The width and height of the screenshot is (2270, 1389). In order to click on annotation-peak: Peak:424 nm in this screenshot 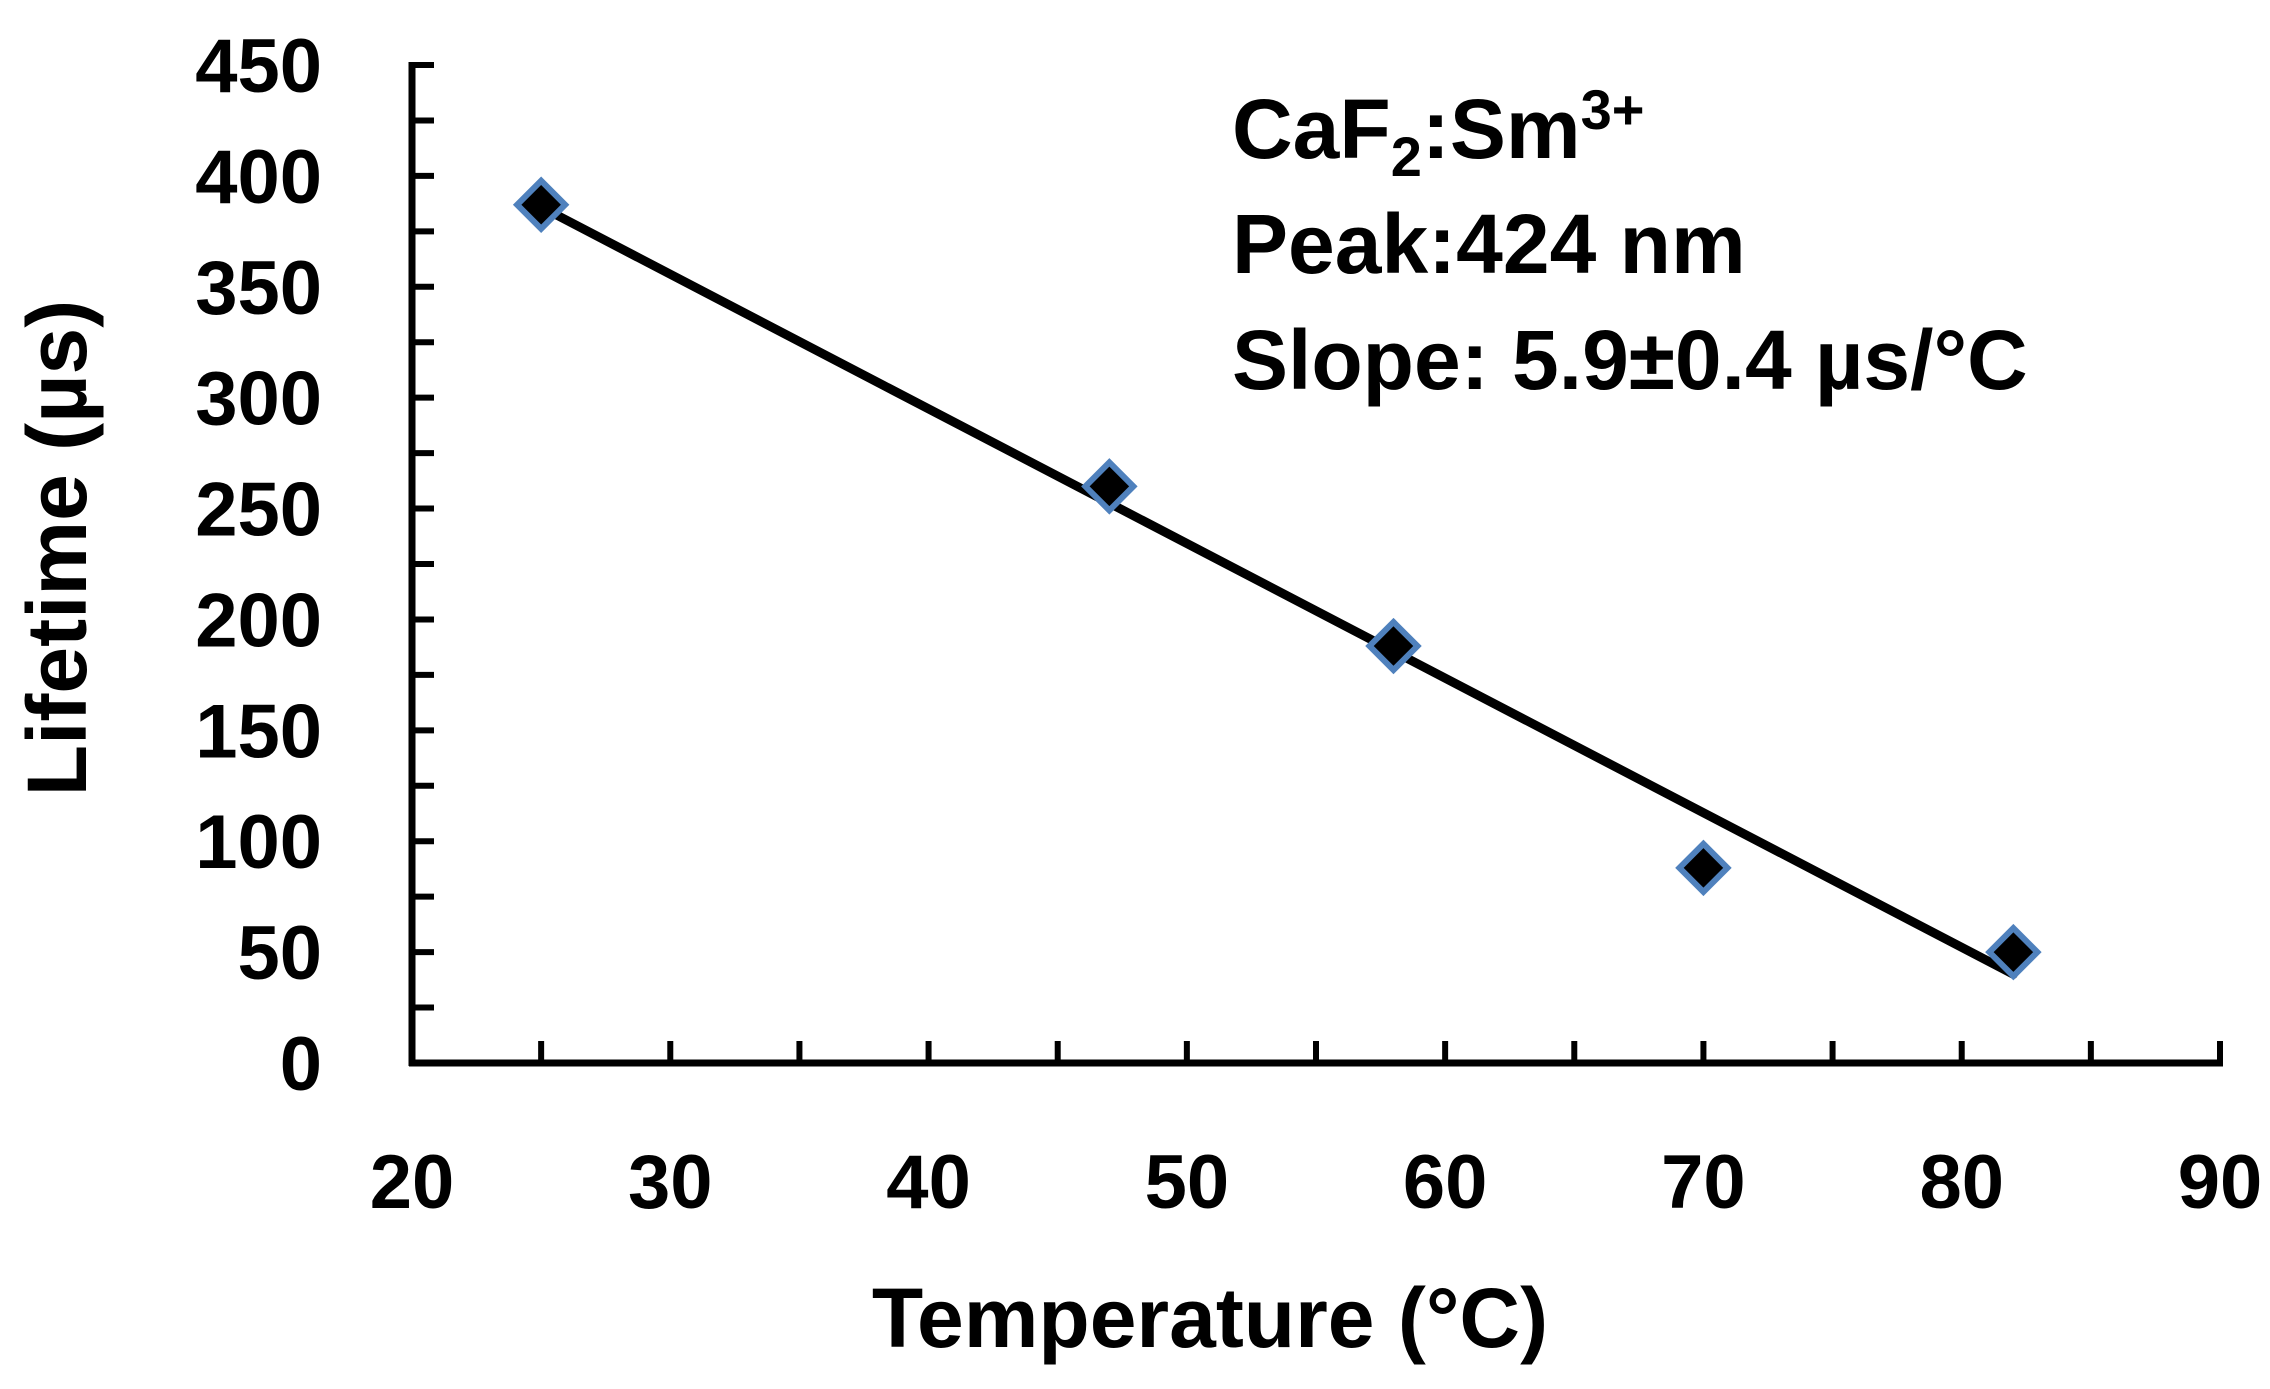, I will do `click(1489, 244)`.